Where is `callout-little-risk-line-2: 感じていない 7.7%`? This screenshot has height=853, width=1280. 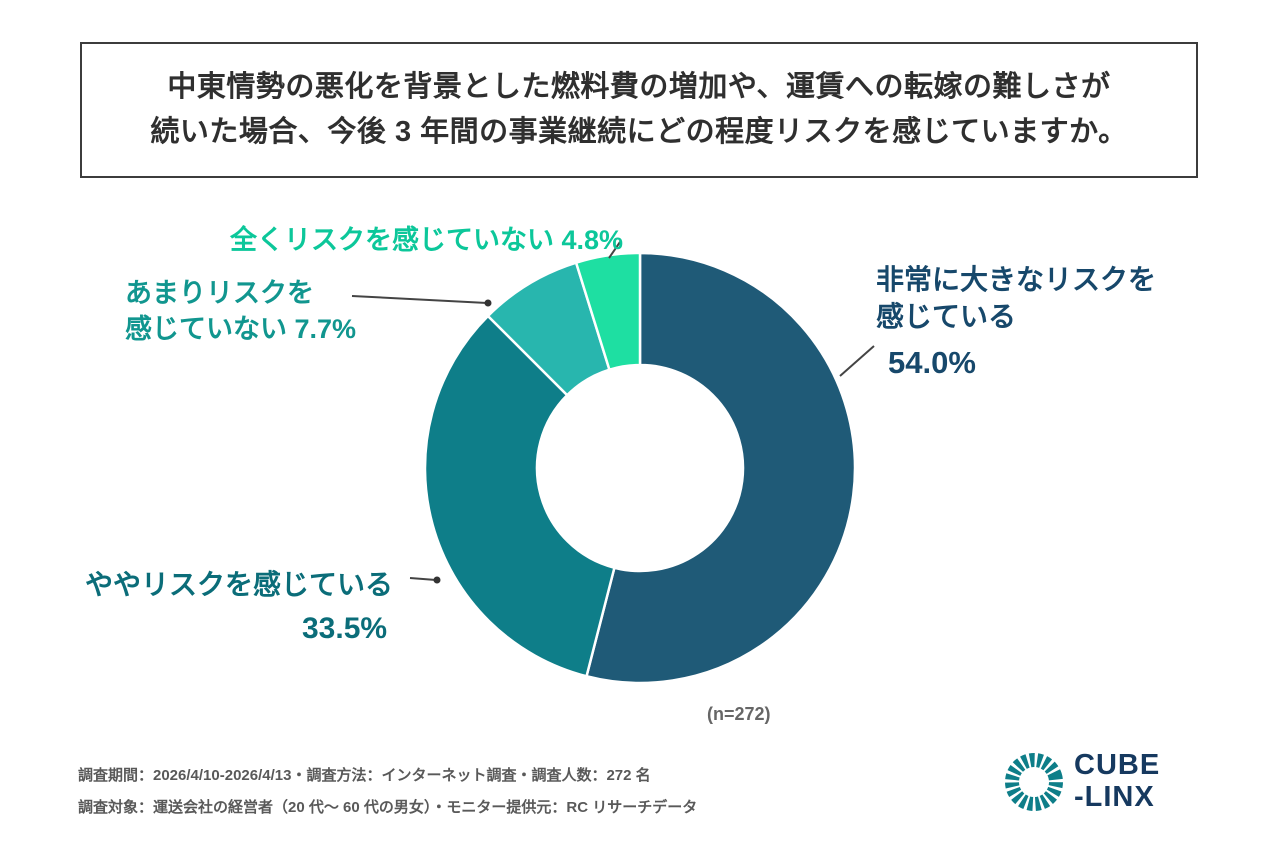 callout-little-risk-line-2: 感じていない 7.7% is located at coordinates (241, 328).